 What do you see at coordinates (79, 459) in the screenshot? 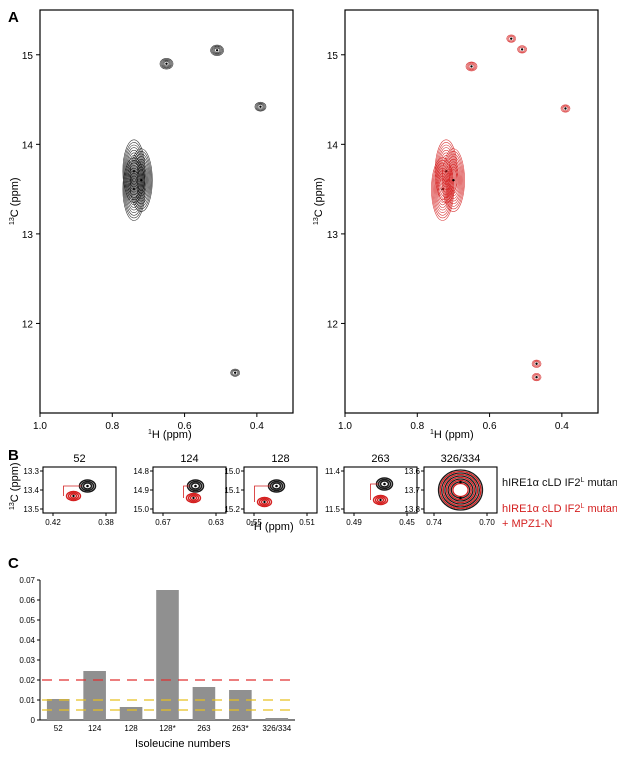
I see `zoom-panel-title-0: 52` at bounding box center [79, 459].